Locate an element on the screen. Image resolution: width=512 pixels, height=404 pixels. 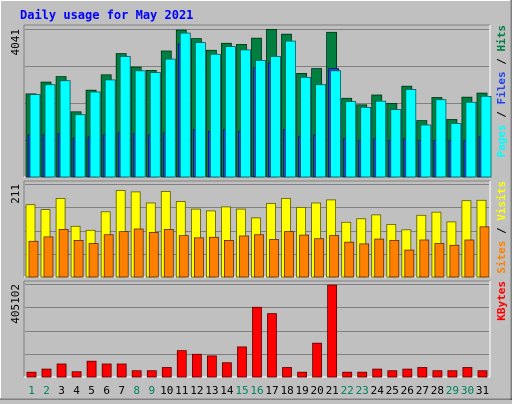
x-tick-label: 21 is located at coordinates (332, 390).